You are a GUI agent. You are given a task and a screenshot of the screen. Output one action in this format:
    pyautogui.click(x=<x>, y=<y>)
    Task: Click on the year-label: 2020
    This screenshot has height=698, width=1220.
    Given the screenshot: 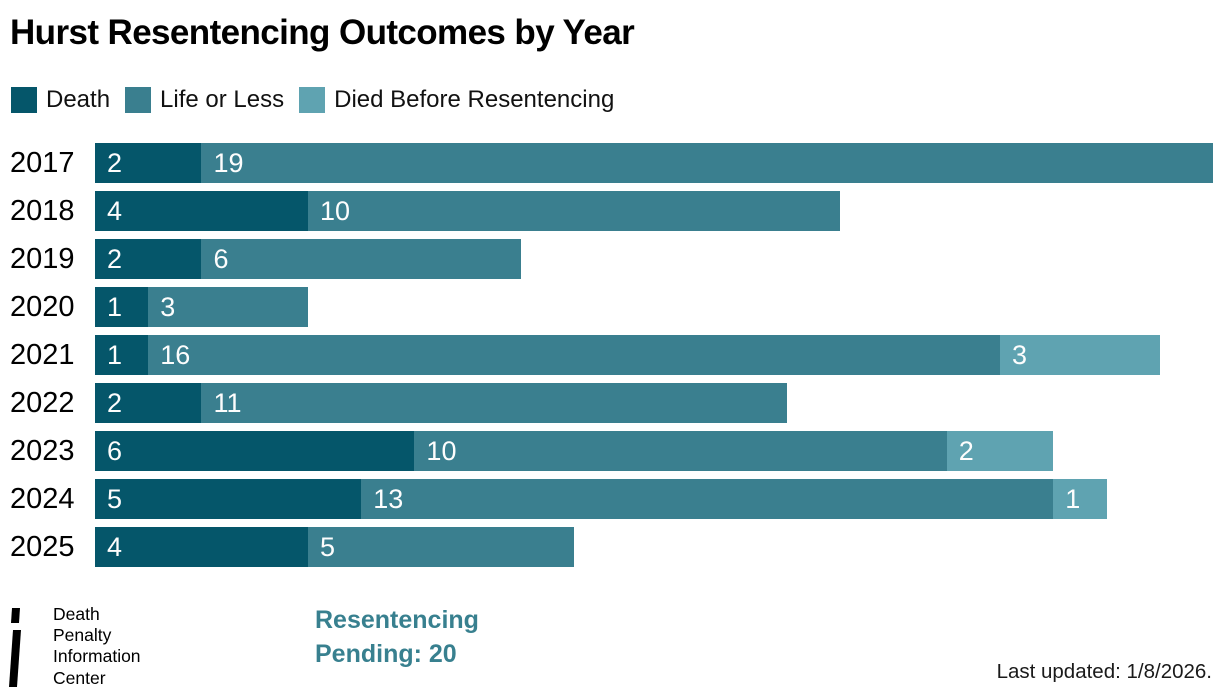 What is the action you would take?
    pyautogui.click(x=42, y=307)
    